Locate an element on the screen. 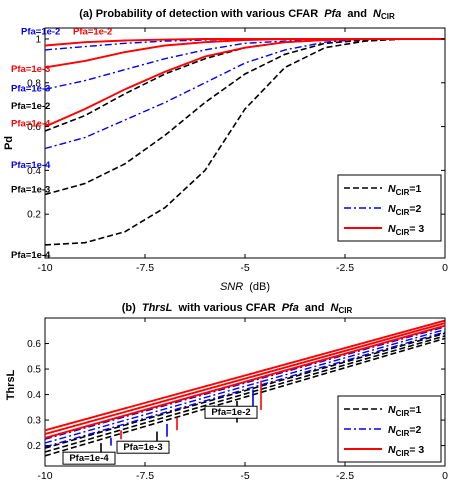 This screenshot has height=485, width=474. panel-b-title-n: N is located at coordinates (335, 308).